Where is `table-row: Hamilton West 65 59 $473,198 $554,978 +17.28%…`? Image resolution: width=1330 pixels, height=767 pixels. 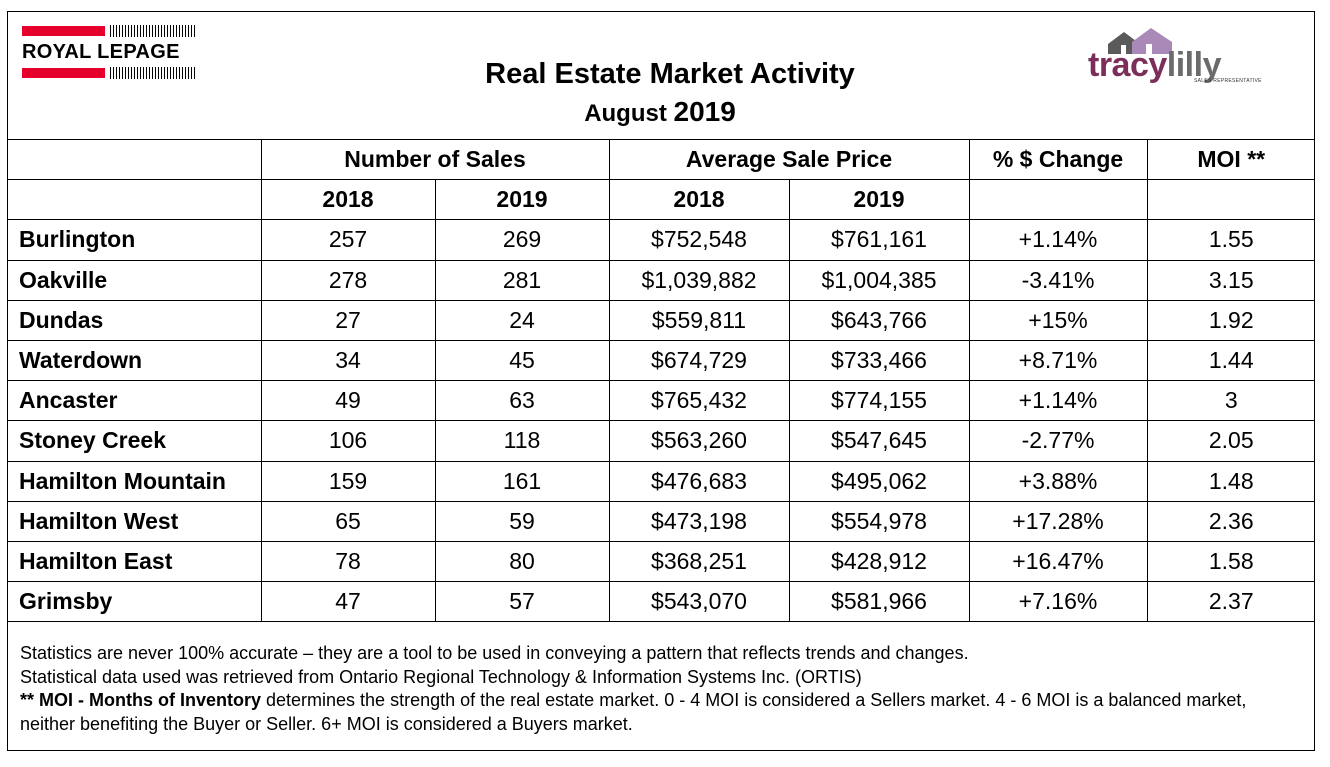
table-row: Hamilton West 65 59 $473,198 $554,978 +17.28%… is located at coordinates (661, 521).